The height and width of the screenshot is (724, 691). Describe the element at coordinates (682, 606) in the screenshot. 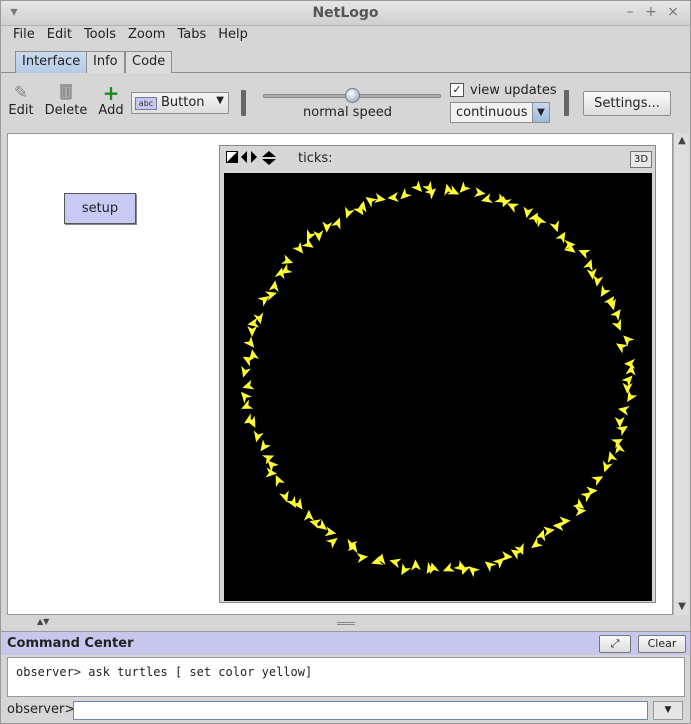

I see `scroll-down-icon: ▼` at that location.